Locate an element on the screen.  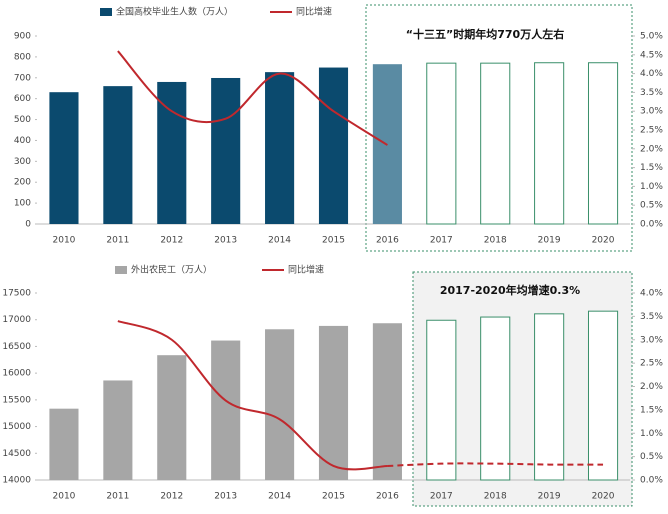
y-tick-label: 800 is located at coordinates (22, 57).